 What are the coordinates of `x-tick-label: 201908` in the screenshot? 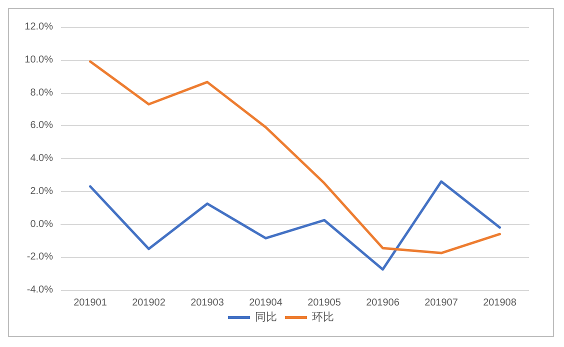 It's located at (500, 303).